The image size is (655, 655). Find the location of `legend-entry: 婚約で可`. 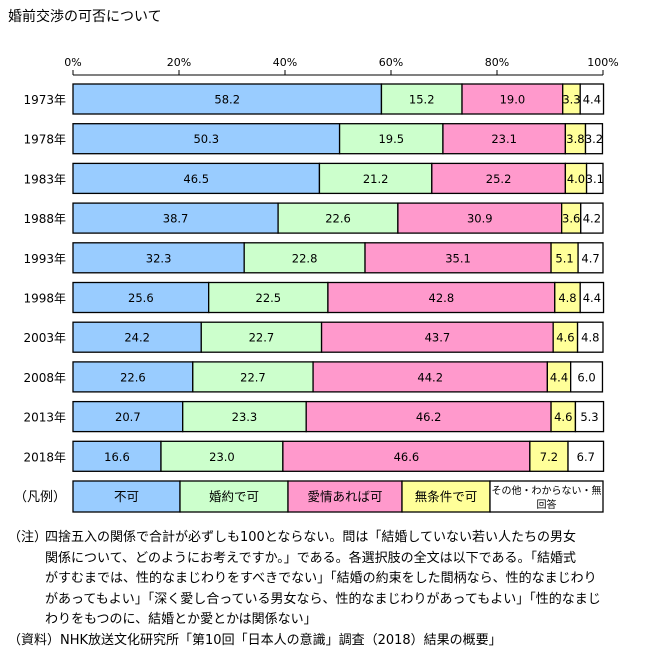

legend-entry: 婚約で可 is located at coordinates (234, 496).